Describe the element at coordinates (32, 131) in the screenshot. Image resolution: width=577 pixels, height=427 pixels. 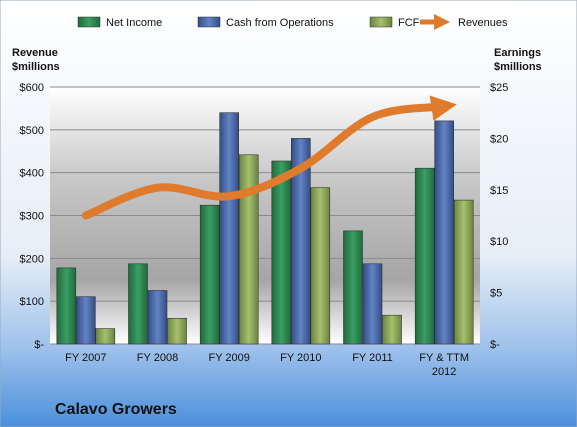
I see `left-tick-label: $500` at that location.